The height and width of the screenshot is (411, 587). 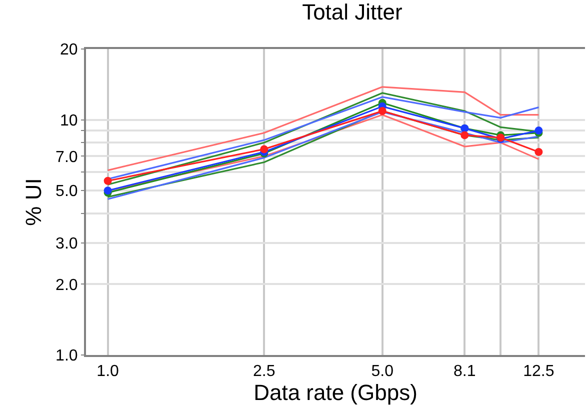 What do you see at coordinates (69, 50) in the screenshot?
I see `y-tick-label: 20` at bounding box center [69, 50].